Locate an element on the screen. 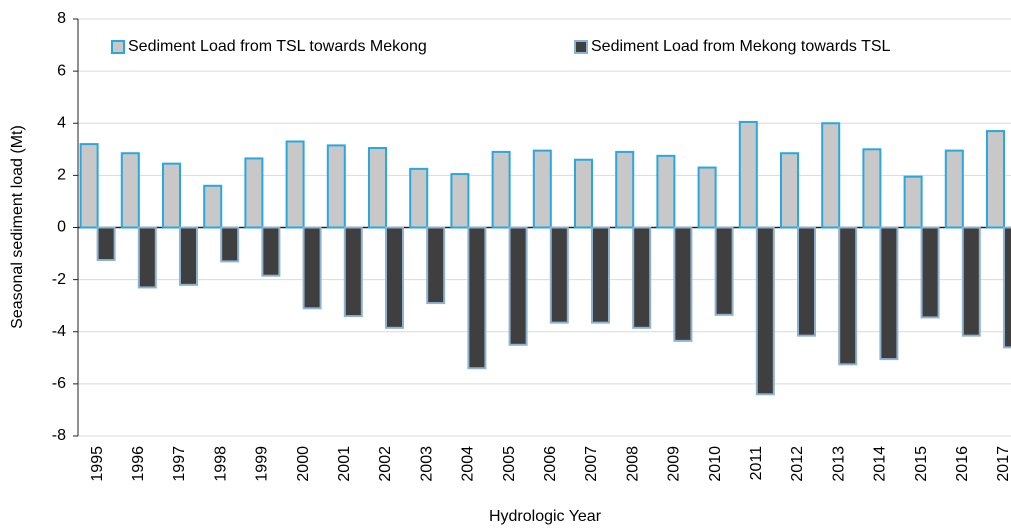 This screenshot has width=1011, height=529. y-tick-label: -8 is located at coordinates (59, 435).